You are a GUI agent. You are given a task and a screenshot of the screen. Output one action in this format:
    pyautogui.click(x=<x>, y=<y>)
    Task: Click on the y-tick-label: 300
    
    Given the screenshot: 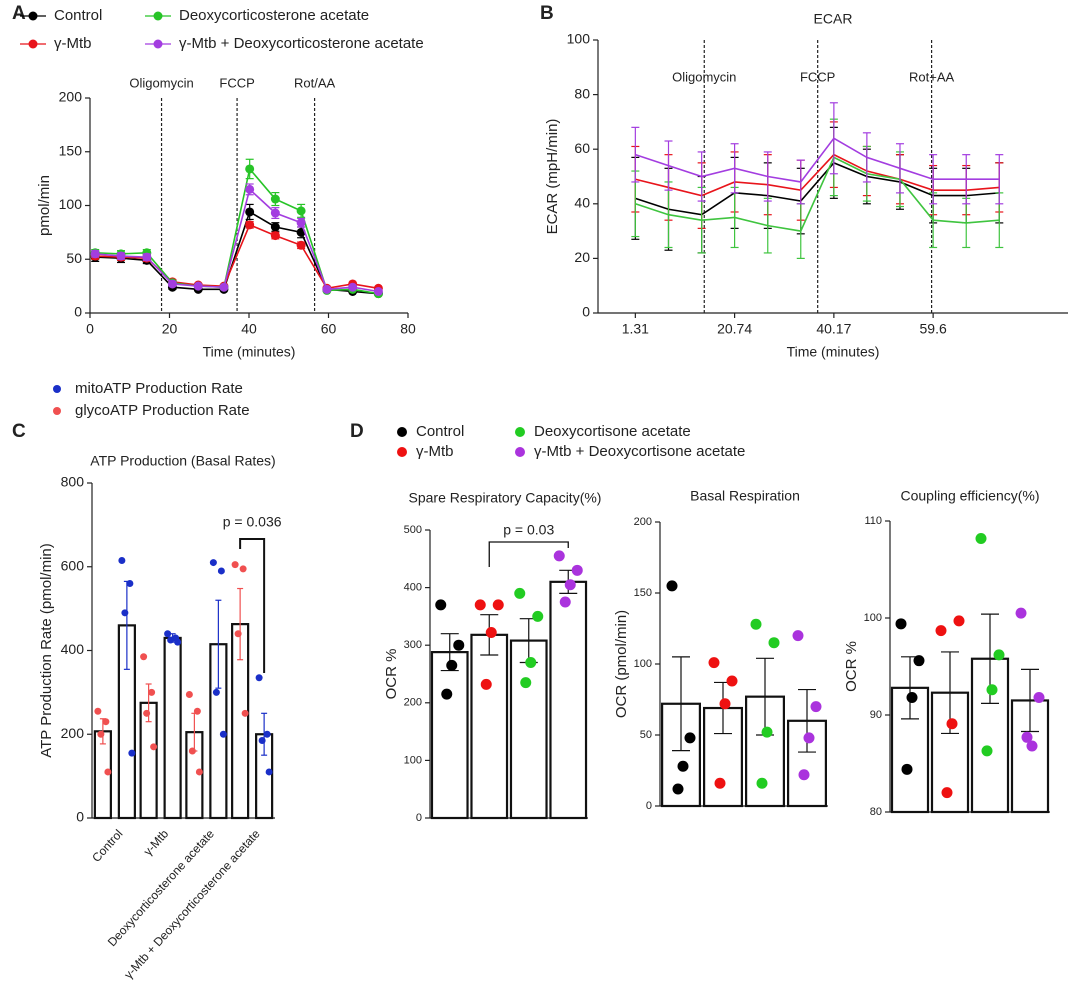 What is the action you would take?
    pyautogui.click(x=413, y=645)
    